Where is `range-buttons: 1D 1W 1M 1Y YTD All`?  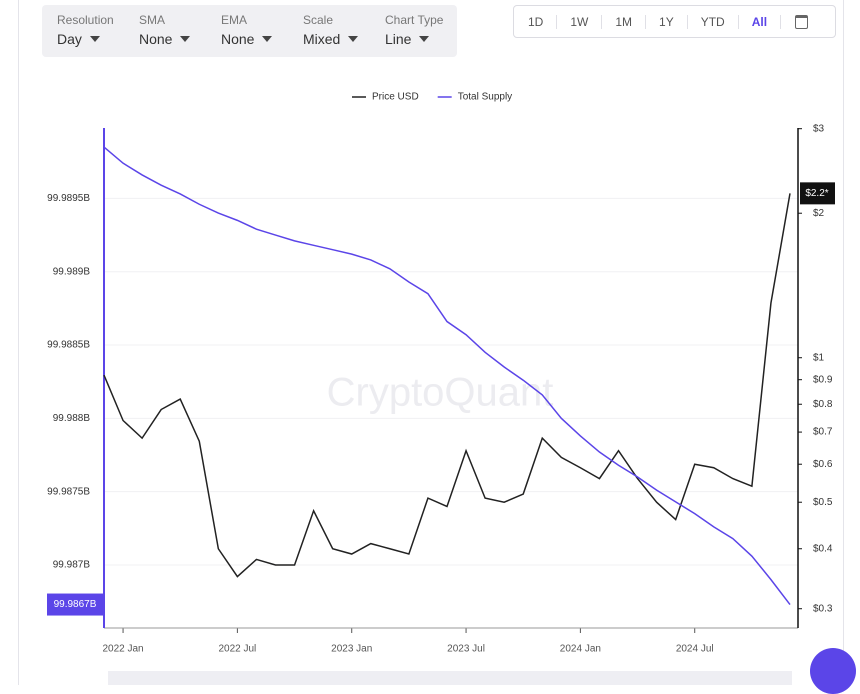 range-buttons: 1D 1W 1M 1Y YTD All is located at coordinates (674, 21).